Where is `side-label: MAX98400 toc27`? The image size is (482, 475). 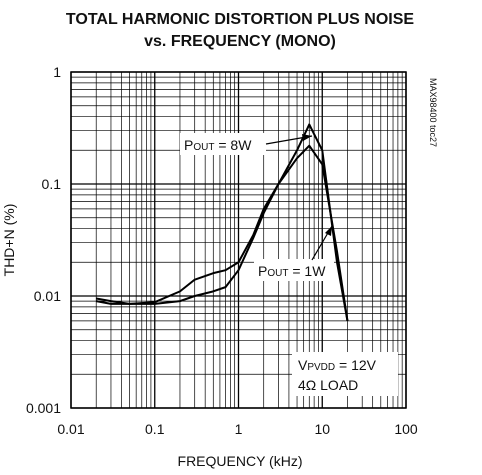
side-label: MAX98400 toc27 is located at coordinates (433, 112).